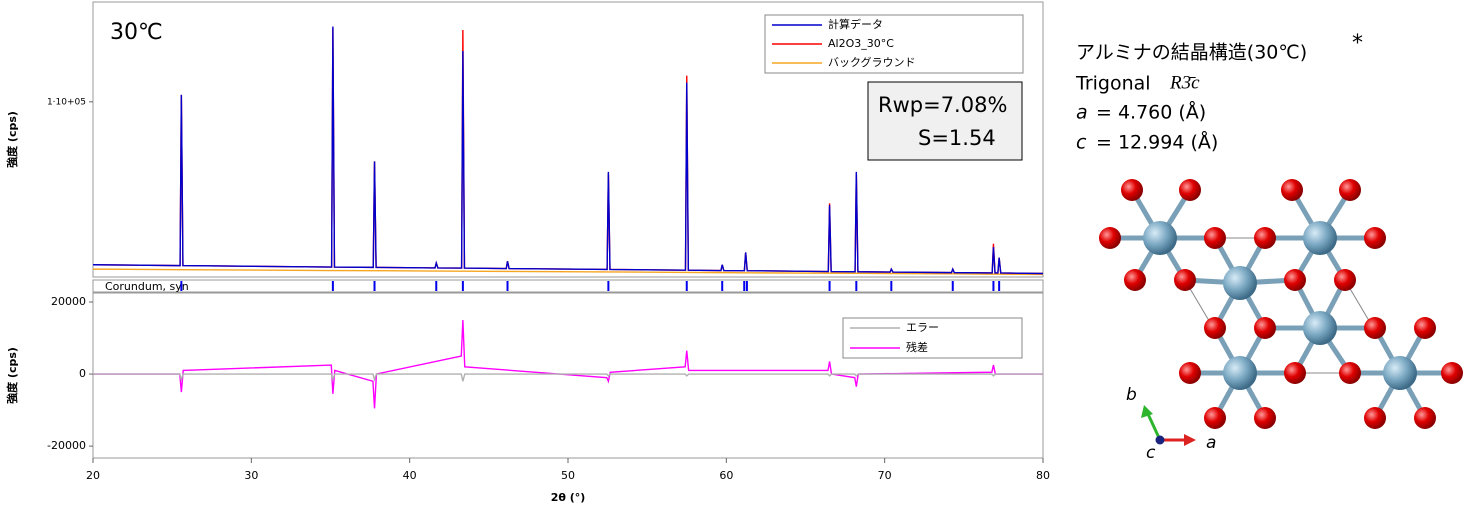 The width and height of the screenshot is (1472, 512). Describe the element at coordinates (1191, 53) in the screenshot. I see `structure-title: アルミナの結晶構造(30℃)` at that location.